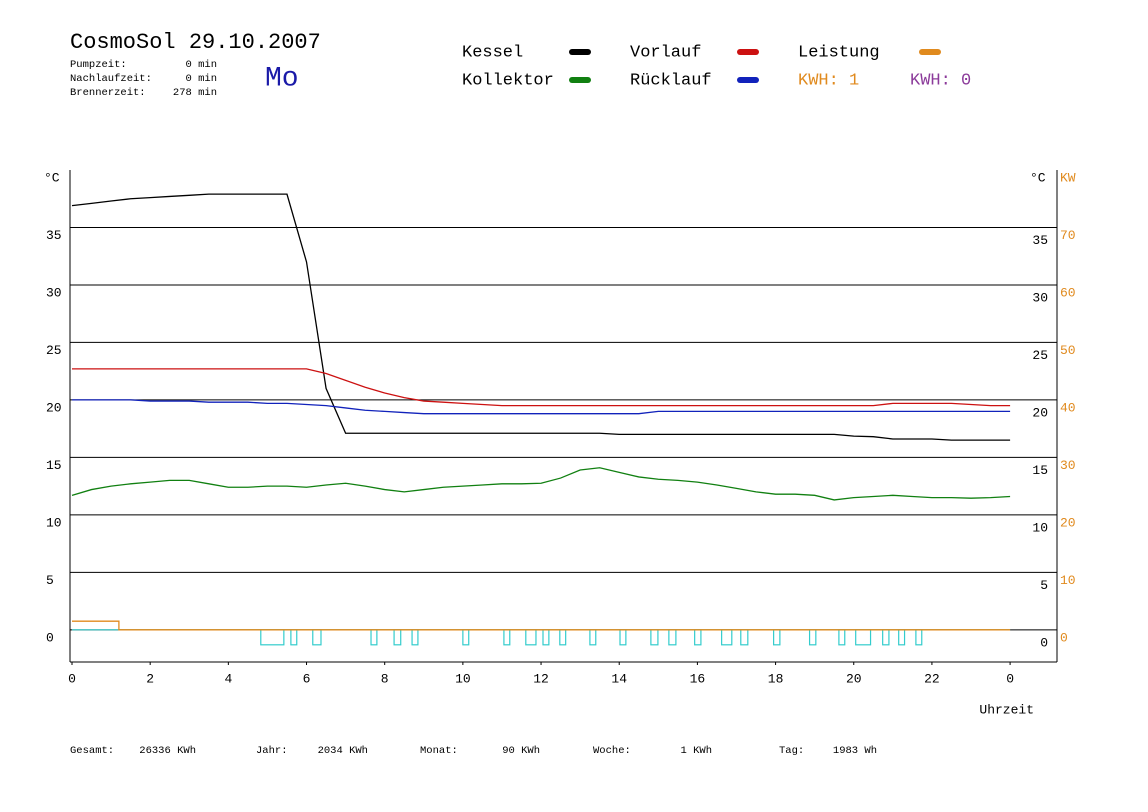 The height and width of the screenshot is (812, 1148). Describe the element at coordinates (54, 465) in the screenshot. I see `y-tick-label: 15` at that location.